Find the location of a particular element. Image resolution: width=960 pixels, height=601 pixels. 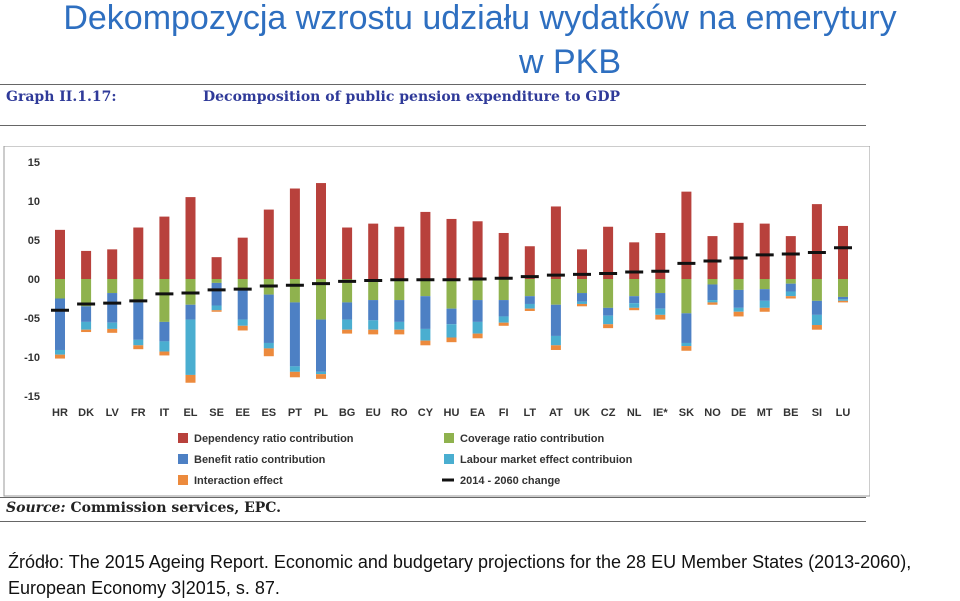

top-rule is located at coordinates (433, 84).